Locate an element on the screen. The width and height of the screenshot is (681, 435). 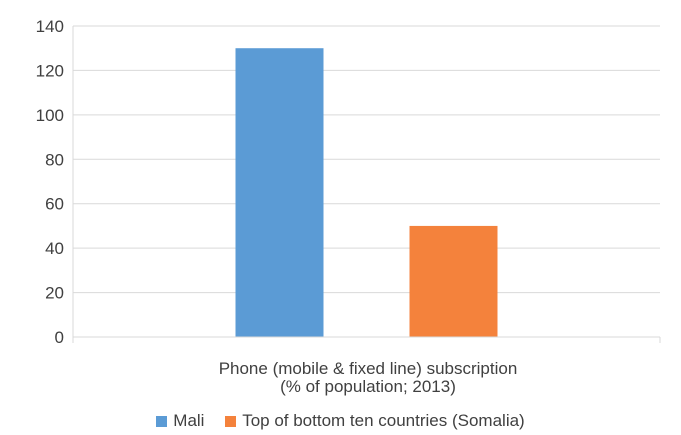
y-tick-label-20: 20 is located at coordinates (54, 293).